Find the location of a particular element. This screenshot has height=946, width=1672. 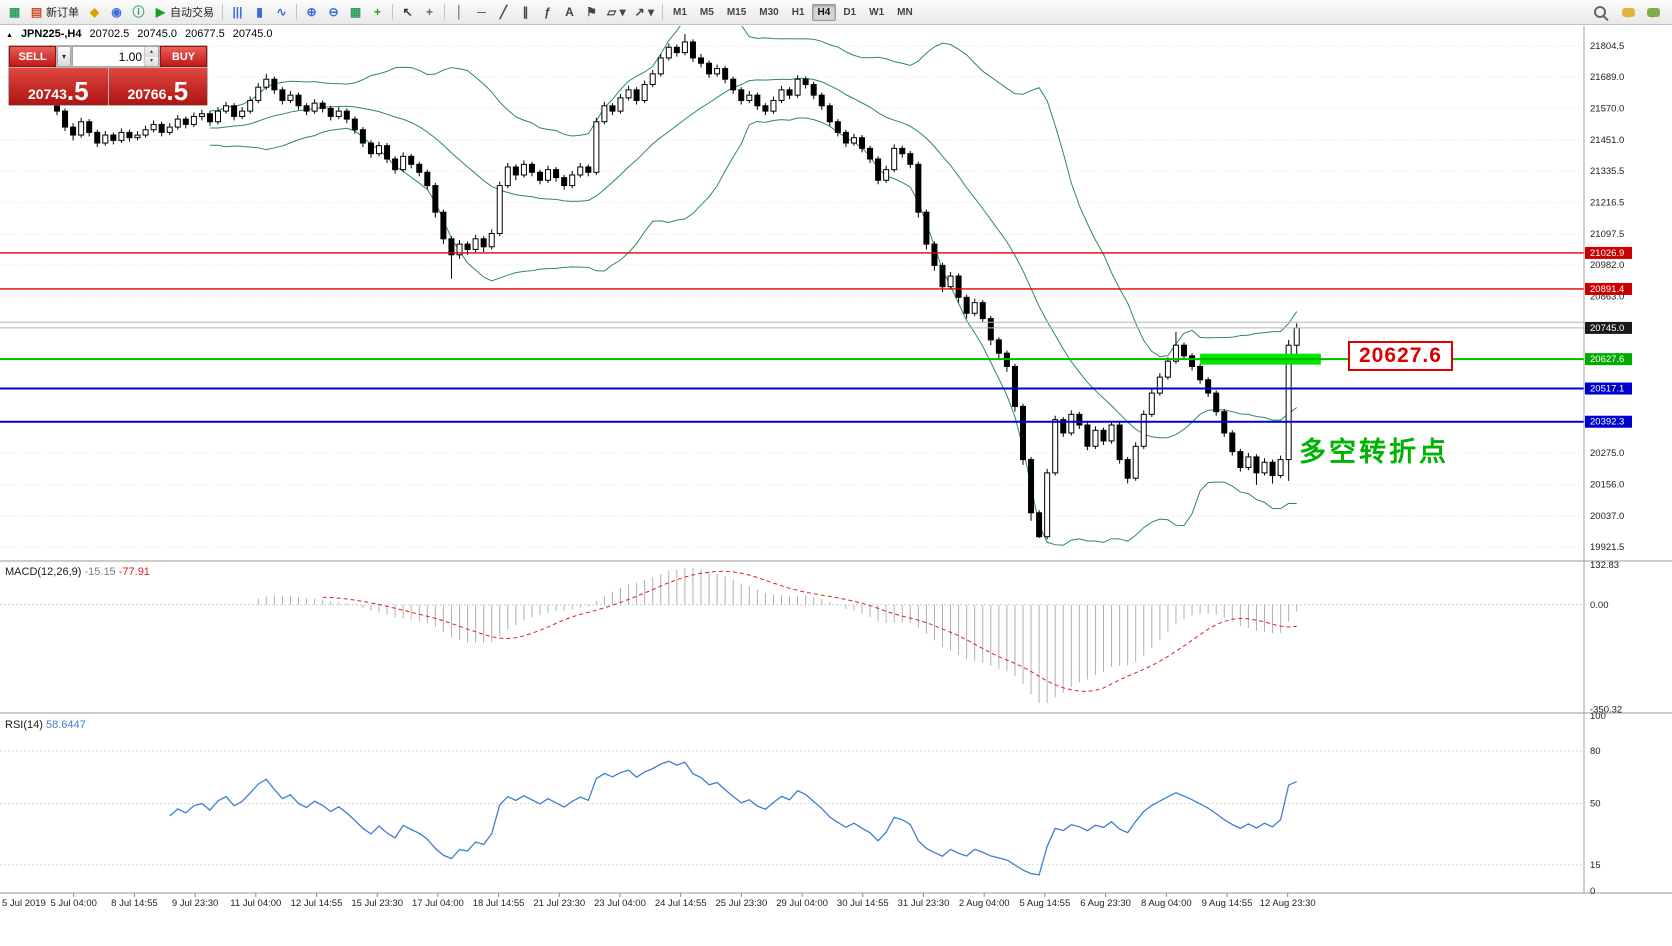

sell-price-main: 20743 is located at coordinates (47, 93).